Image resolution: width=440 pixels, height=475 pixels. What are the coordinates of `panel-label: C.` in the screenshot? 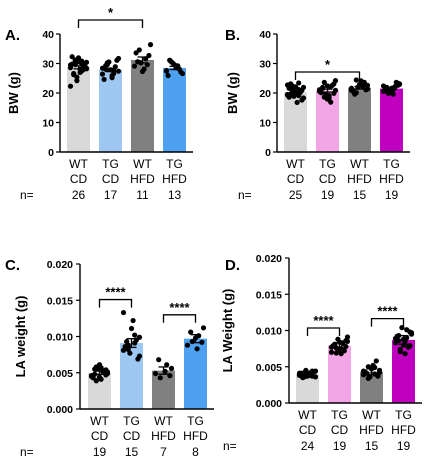 It's located at (12, 265).